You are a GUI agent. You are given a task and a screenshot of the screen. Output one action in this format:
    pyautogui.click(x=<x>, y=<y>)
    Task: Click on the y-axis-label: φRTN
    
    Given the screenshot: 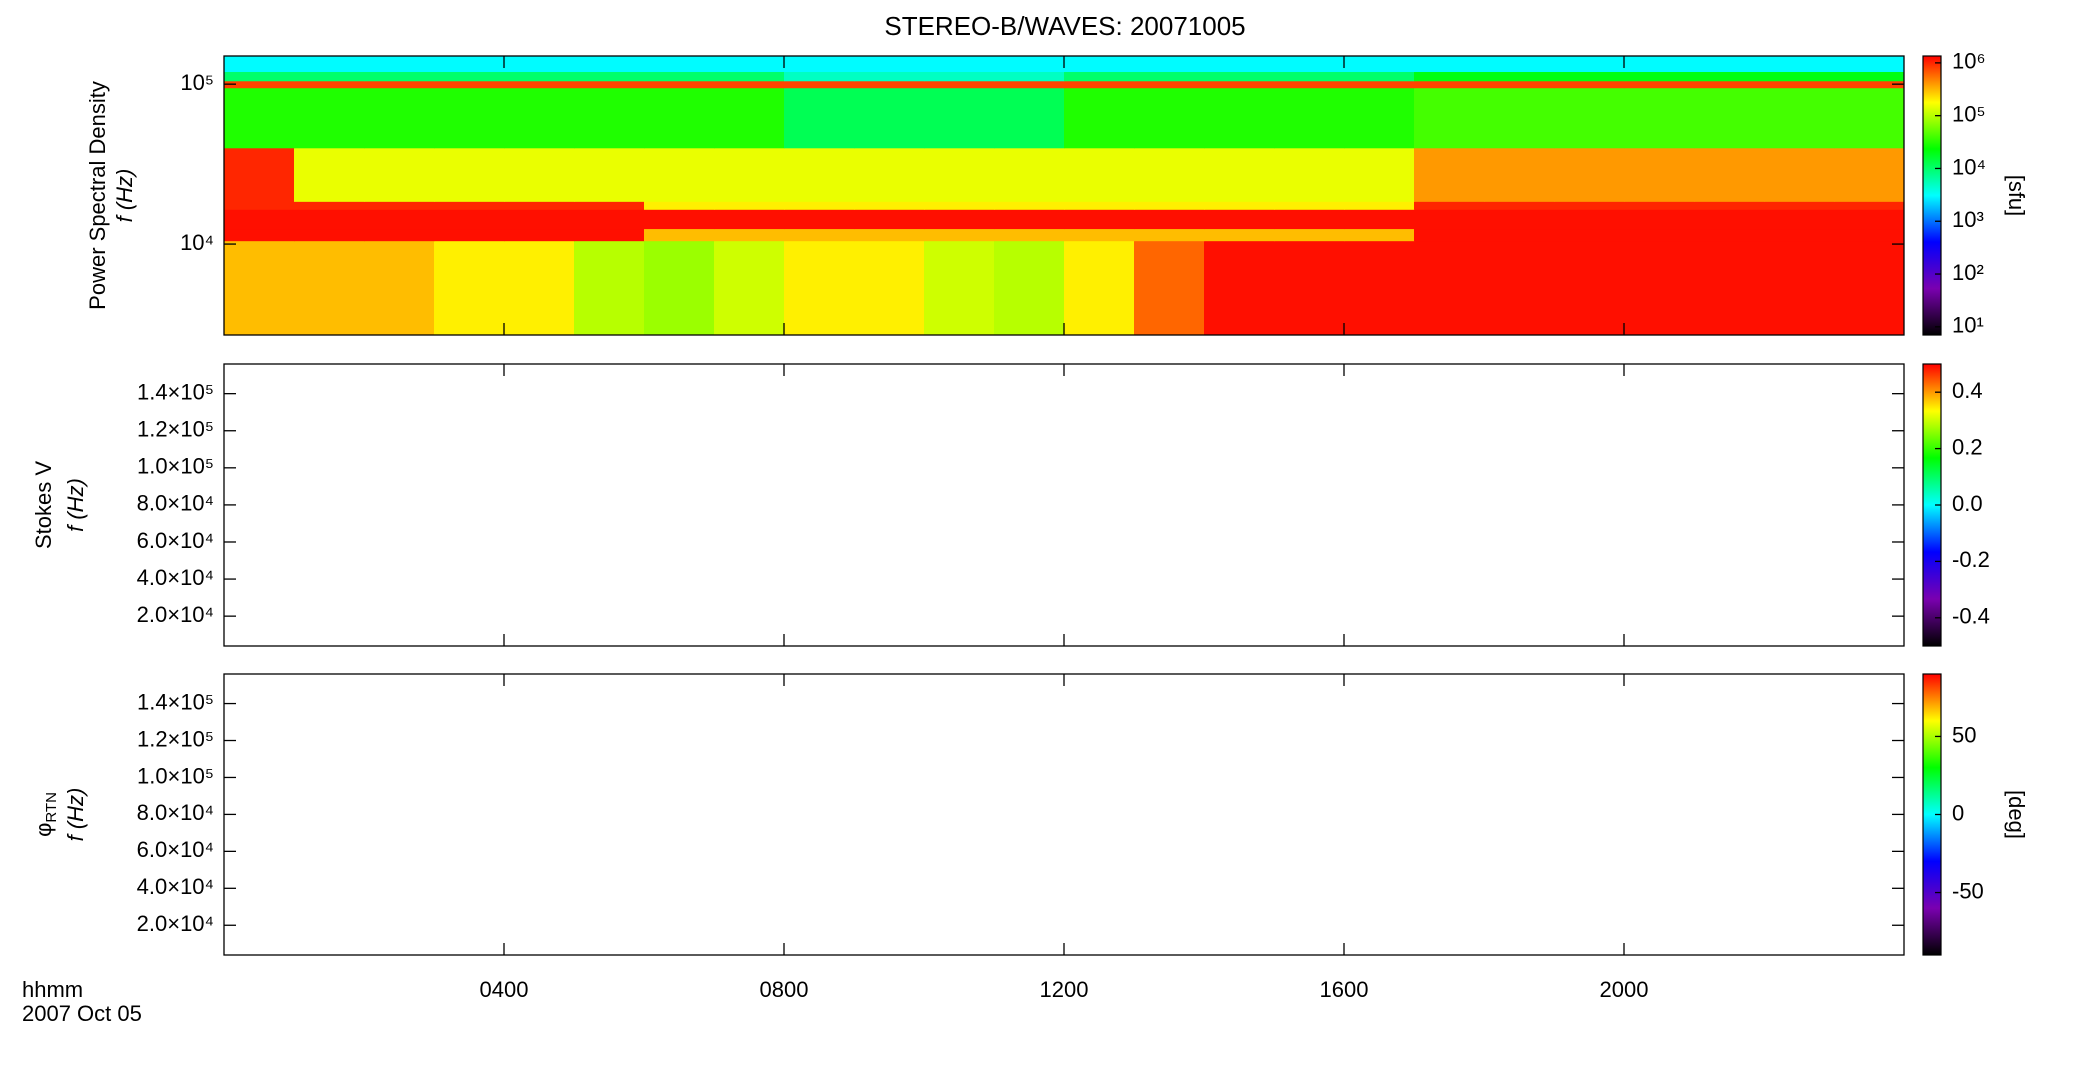 What is the action you would take?
    pyautogui.click(x=45, y=814)
    